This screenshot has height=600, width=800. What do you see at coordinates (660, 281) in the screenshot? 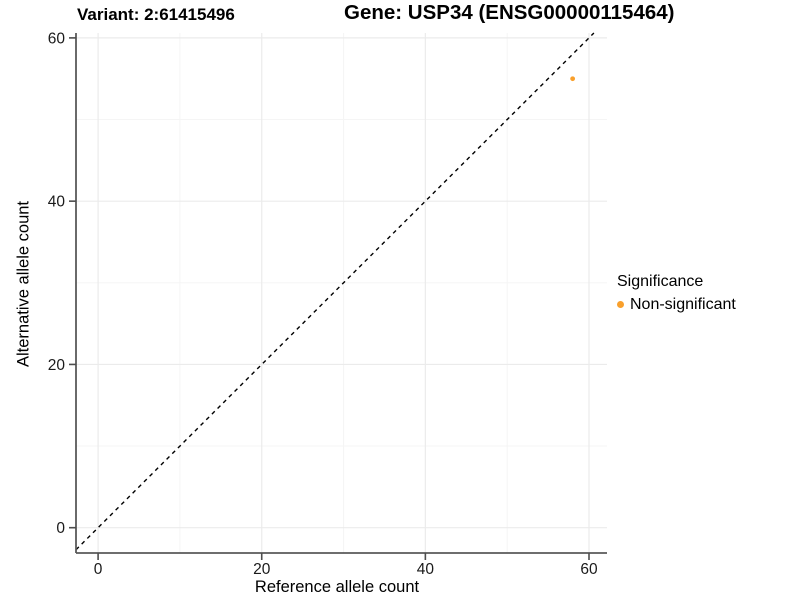
I see `legend-title: Significance` at bounding box center [660, 281].